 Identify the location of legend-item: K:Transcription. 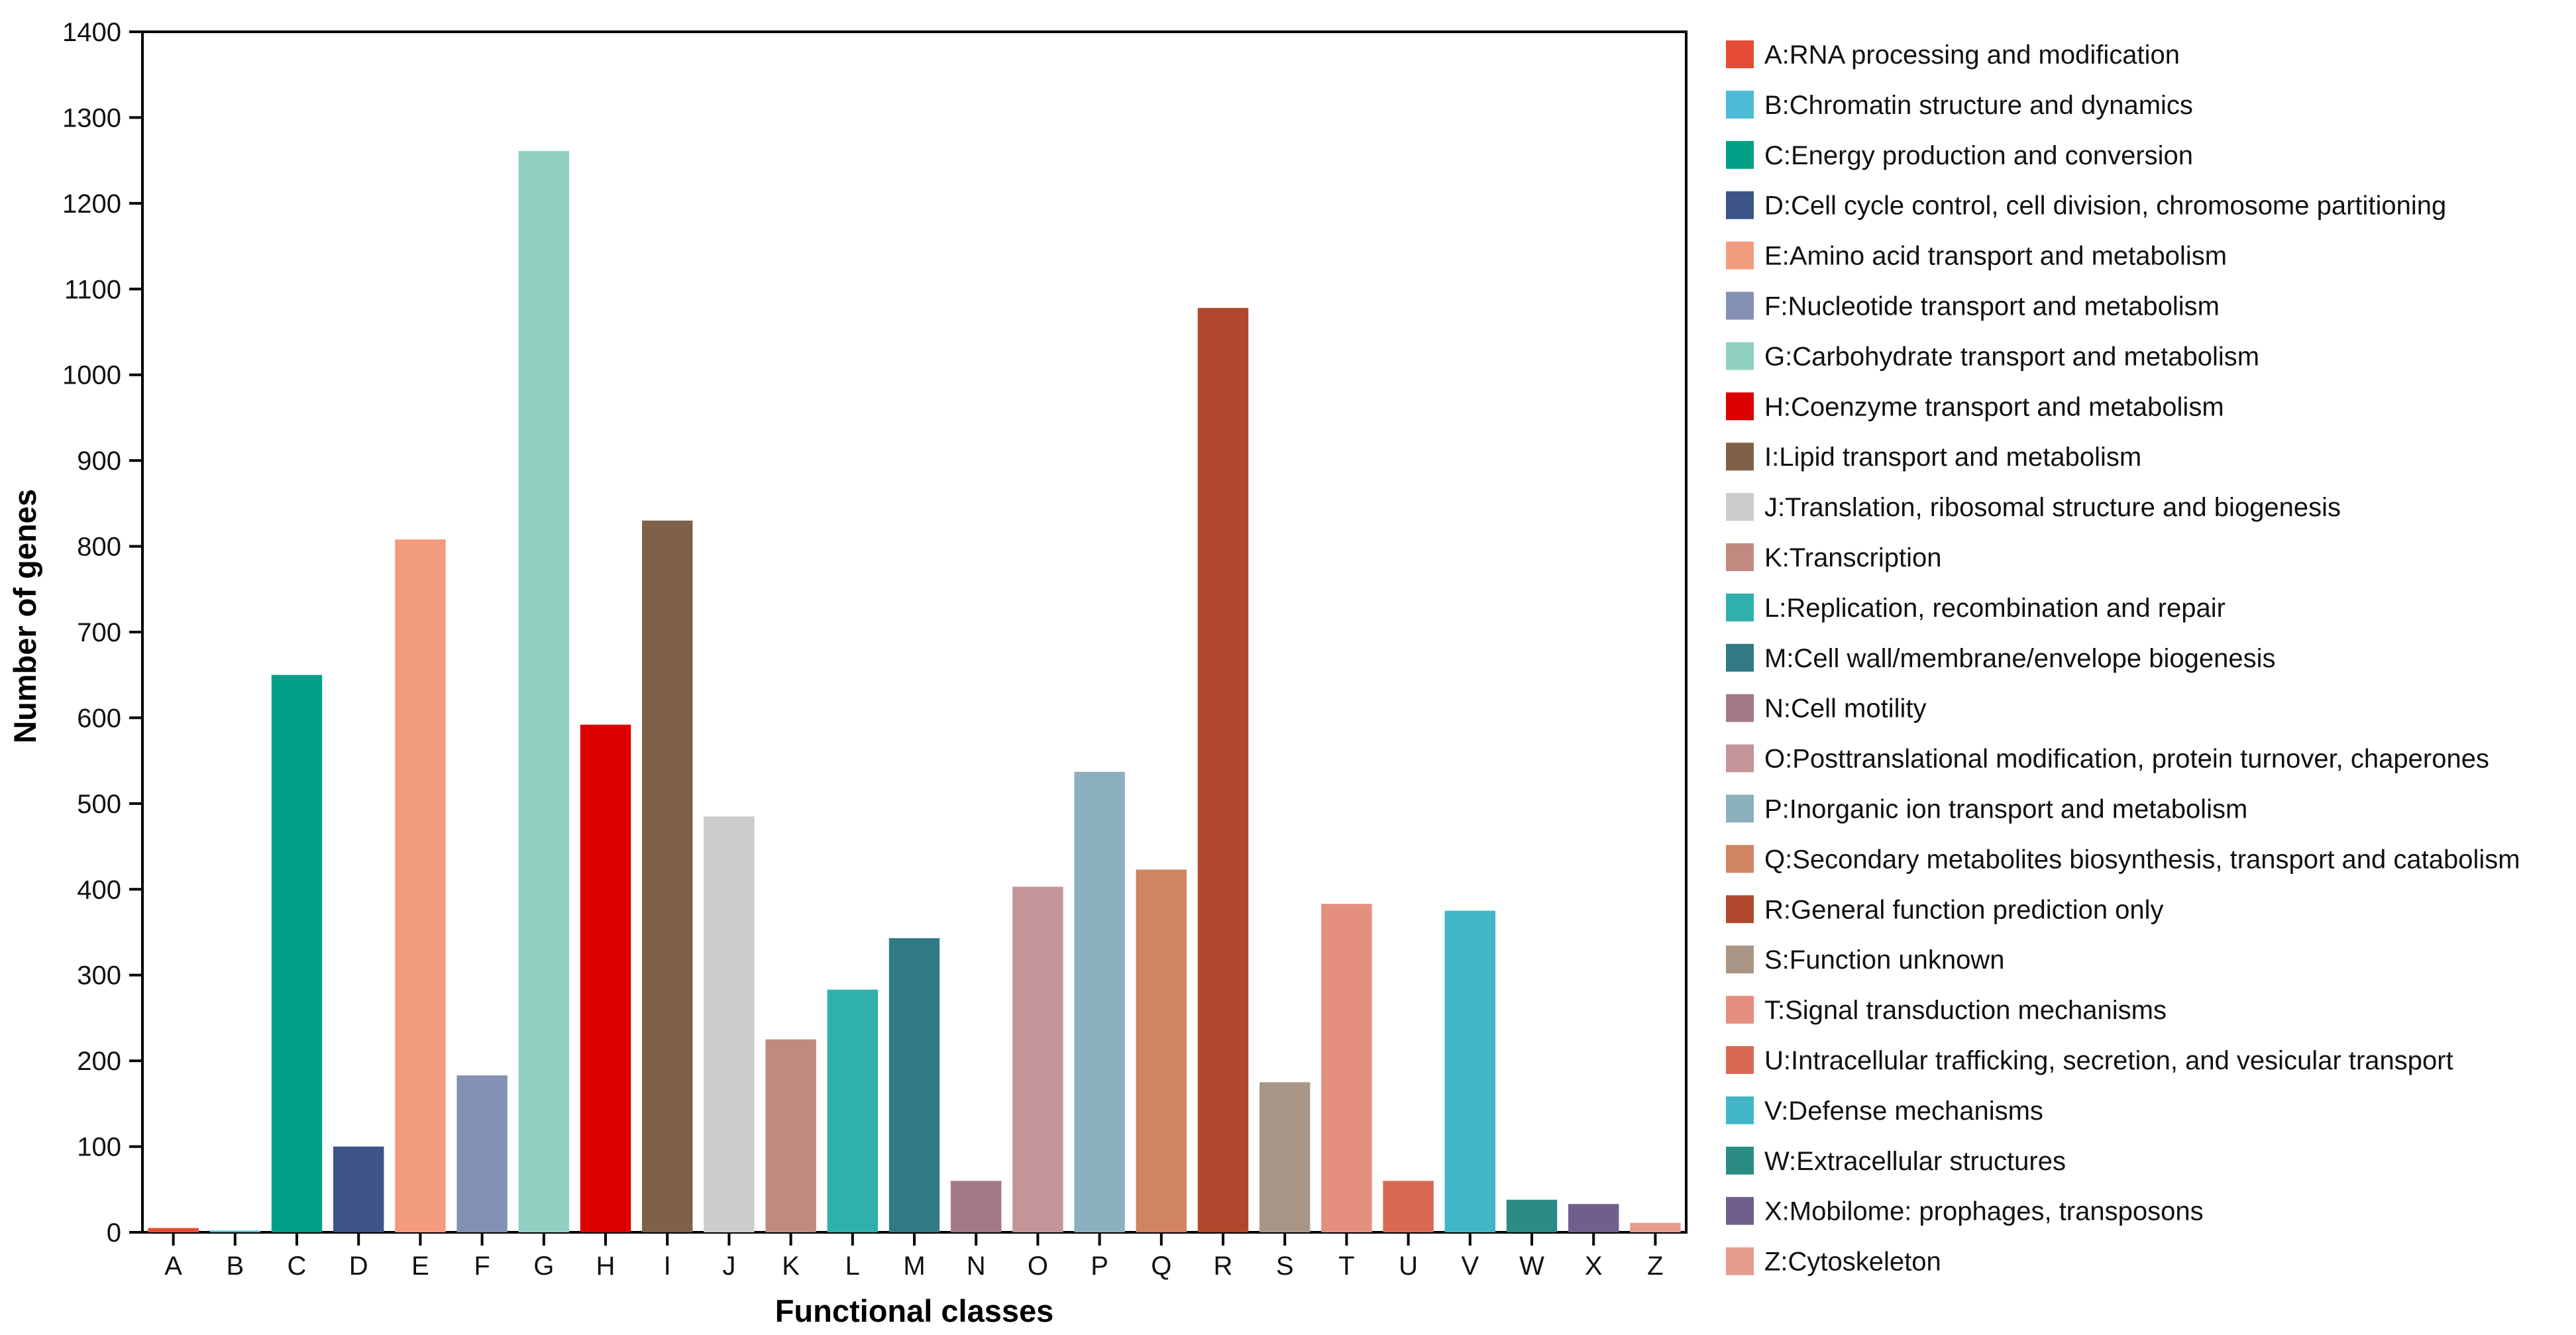
(1834, 557).